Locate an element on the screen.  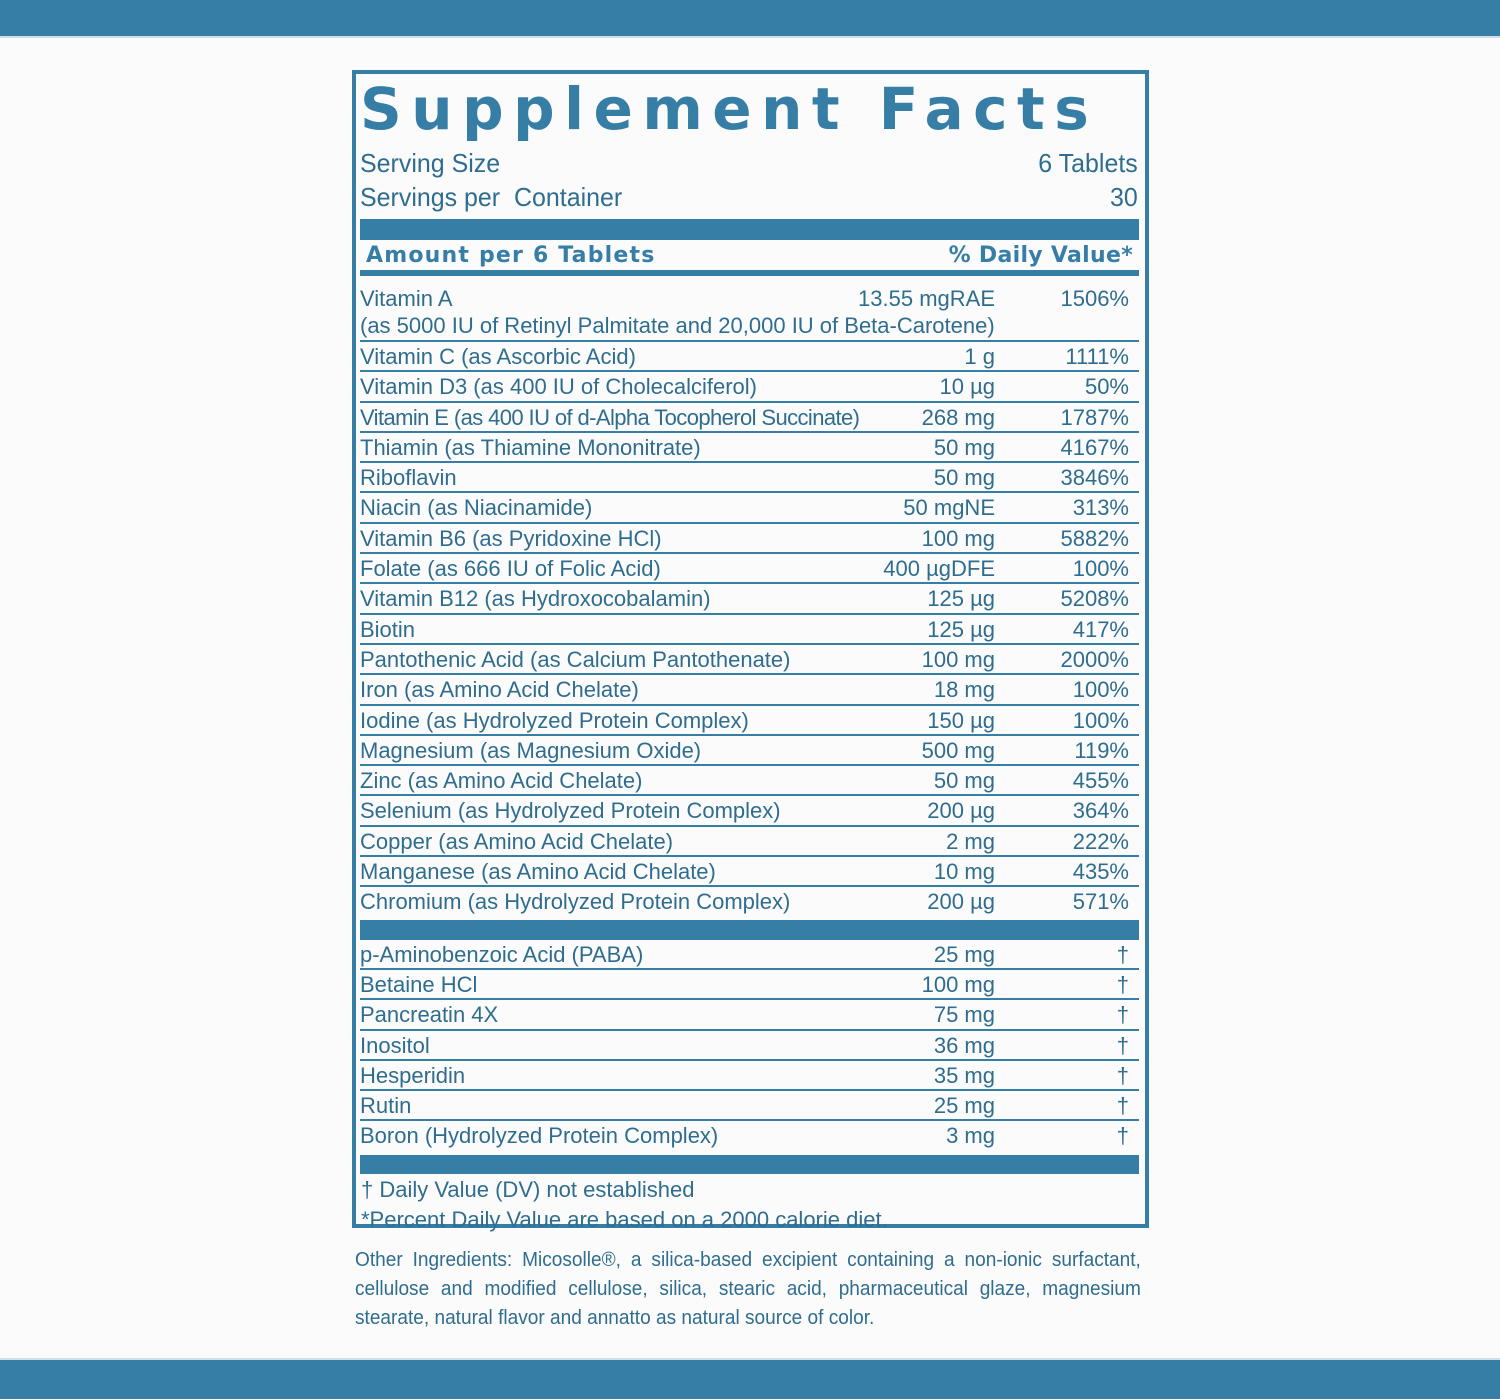
nutrient-dv: 4167% is located at coordinates (1094, 447).